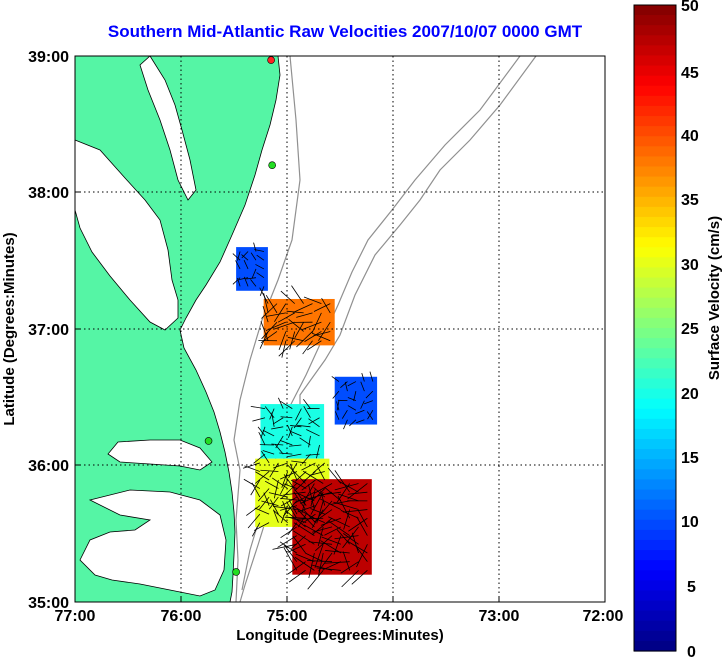  Describe the element at coordinates (236, 572) in the screenshot. I see `hf-radar-station-marker` at that location.